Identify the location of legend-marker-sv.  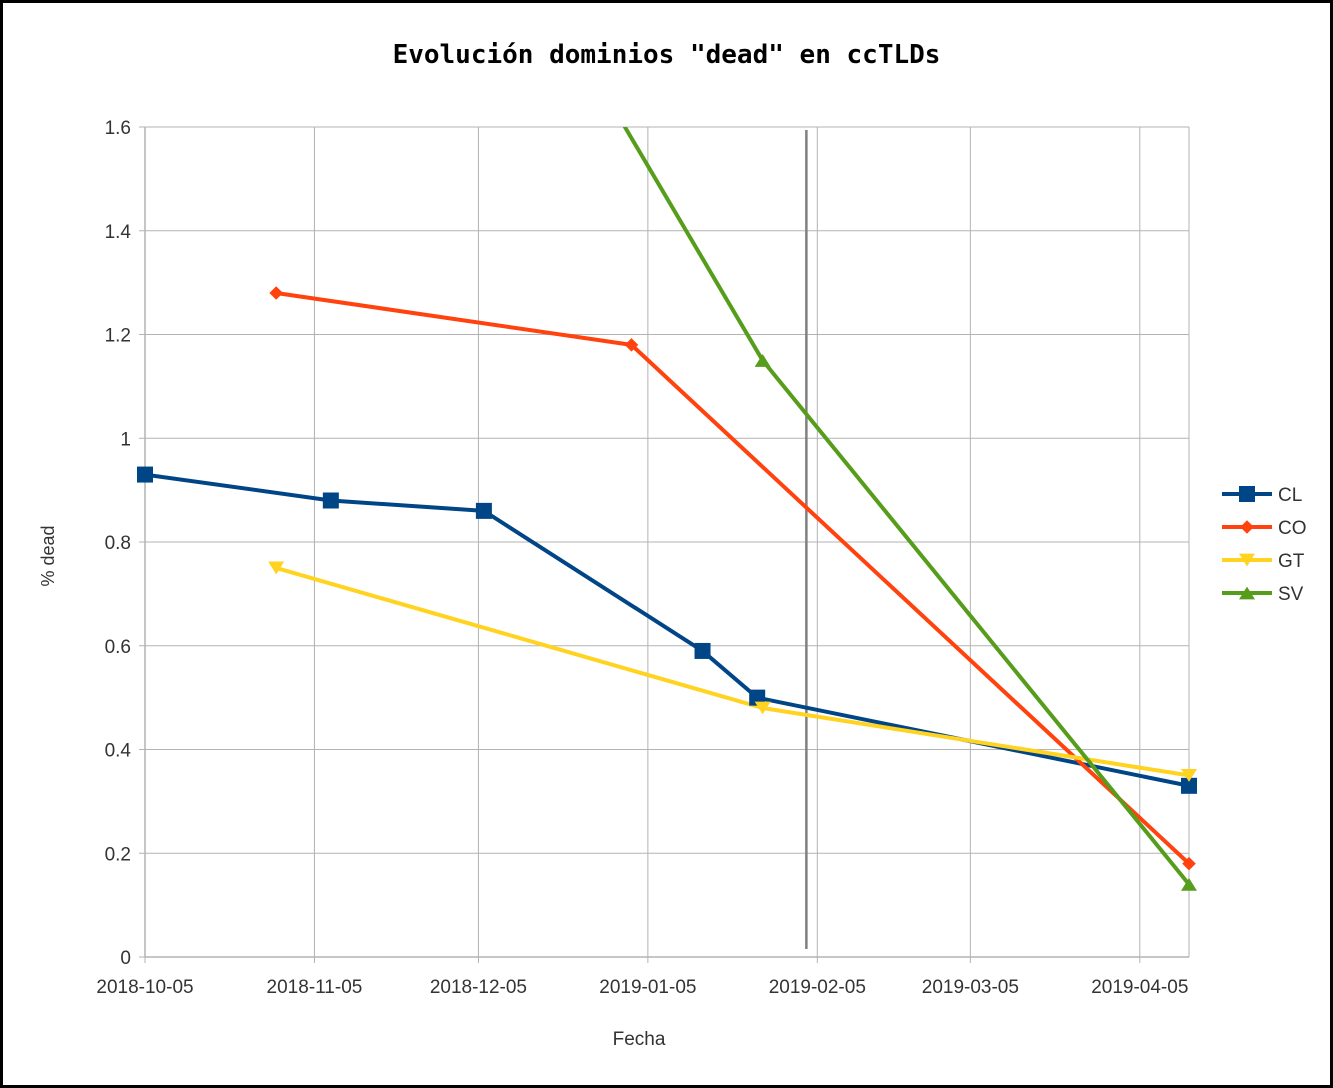
(1247, 593).